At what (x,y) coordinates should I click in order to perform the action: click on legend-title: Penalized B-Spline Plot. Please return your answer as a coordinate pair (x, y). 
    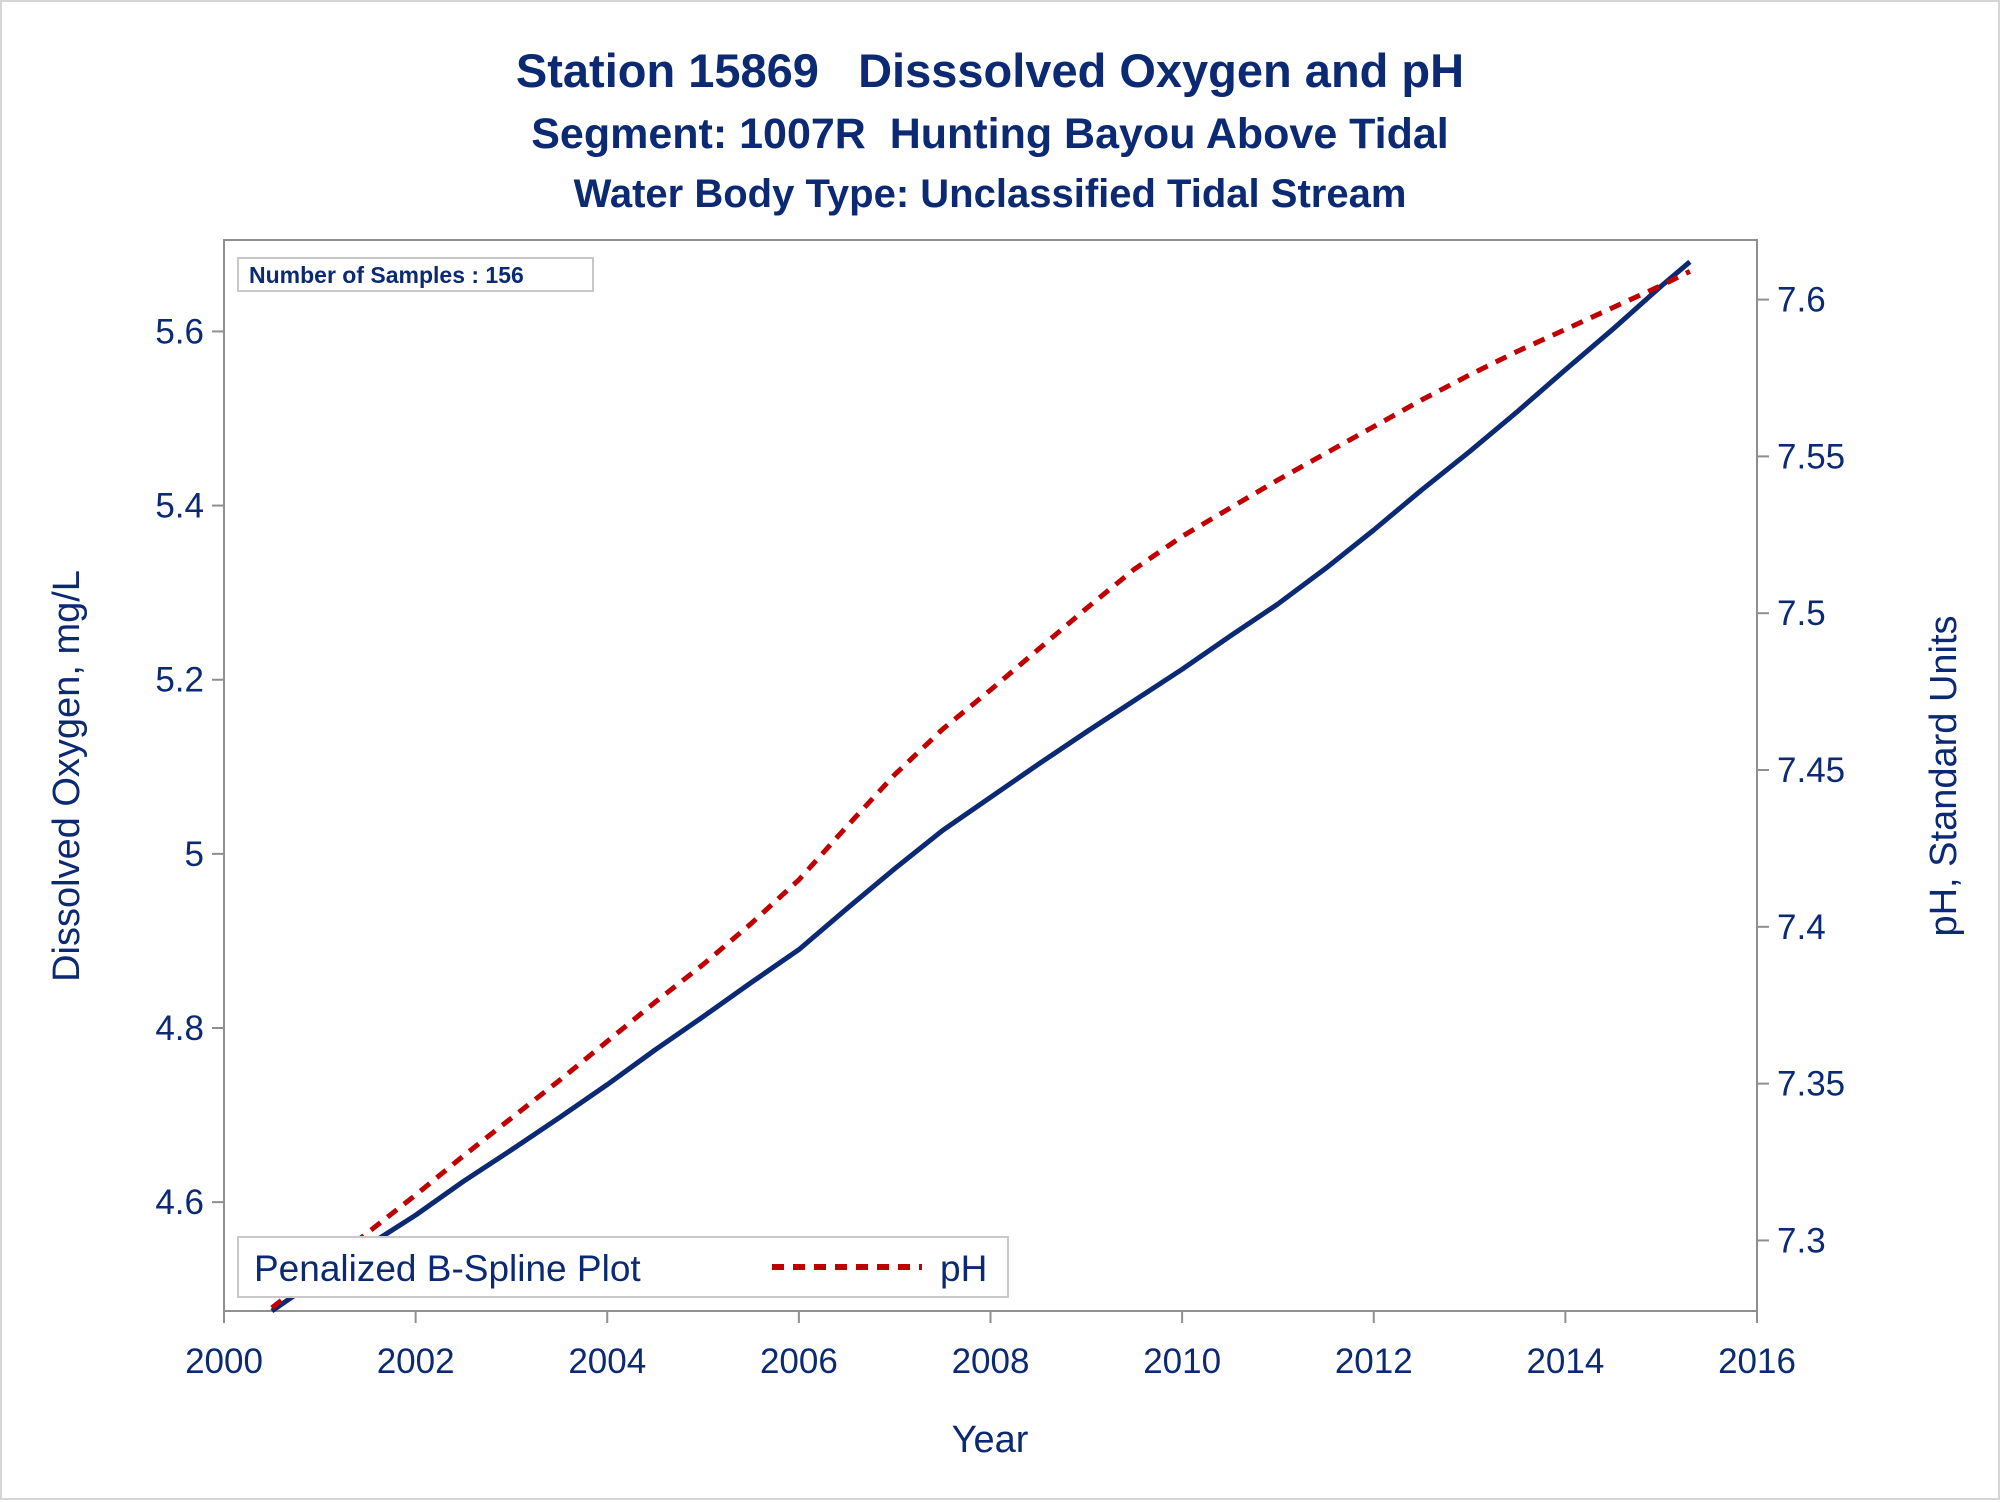
    Looking at the image, I should click on (447, 1268).